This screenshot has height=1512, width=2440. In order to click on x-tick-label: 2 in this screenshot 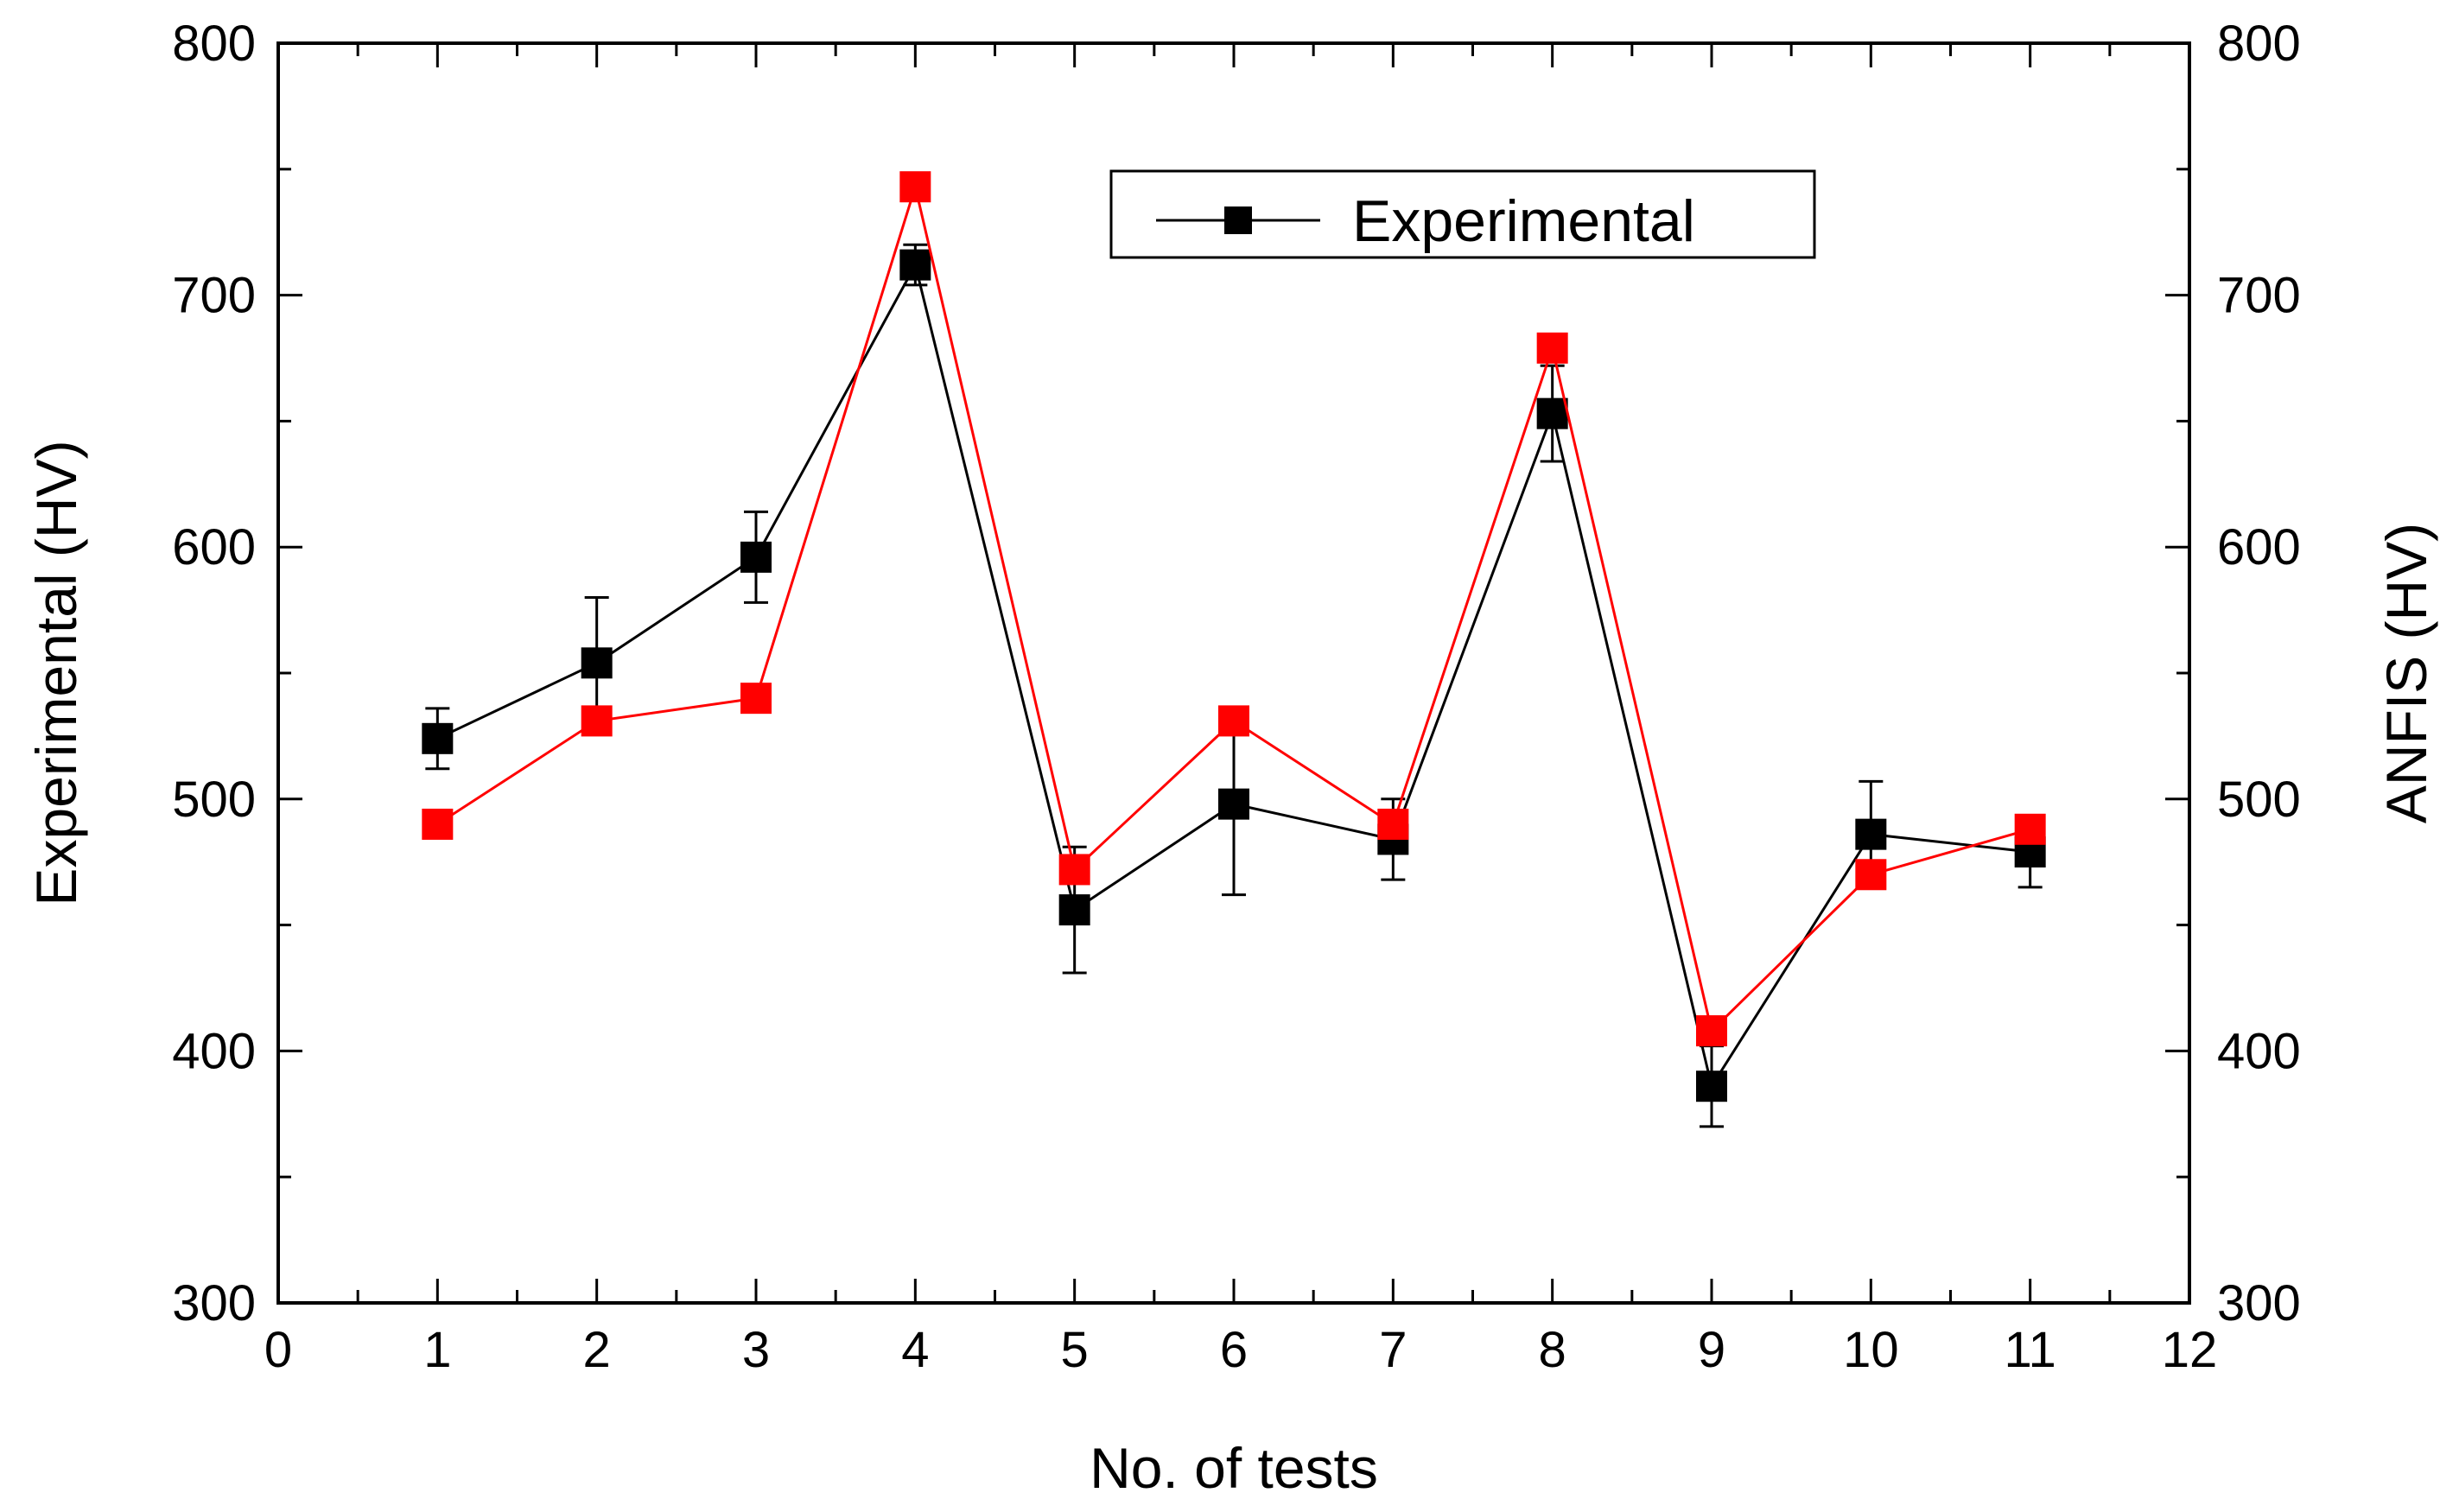, I will do `click(597, 1350)`.